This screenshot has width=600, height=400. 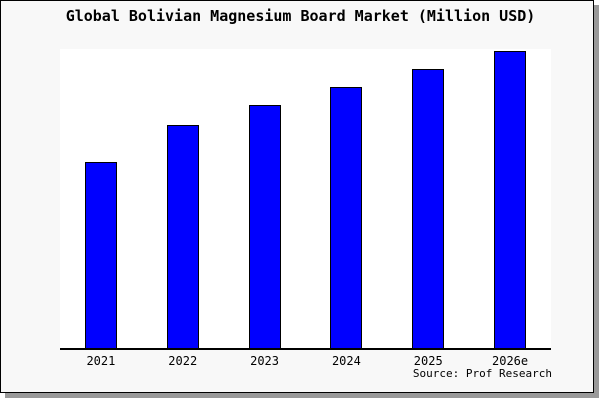 What do you see at coordinates (428, 208) in the screenshot?
I see `bar-2025` at bounding box center [428, 208].